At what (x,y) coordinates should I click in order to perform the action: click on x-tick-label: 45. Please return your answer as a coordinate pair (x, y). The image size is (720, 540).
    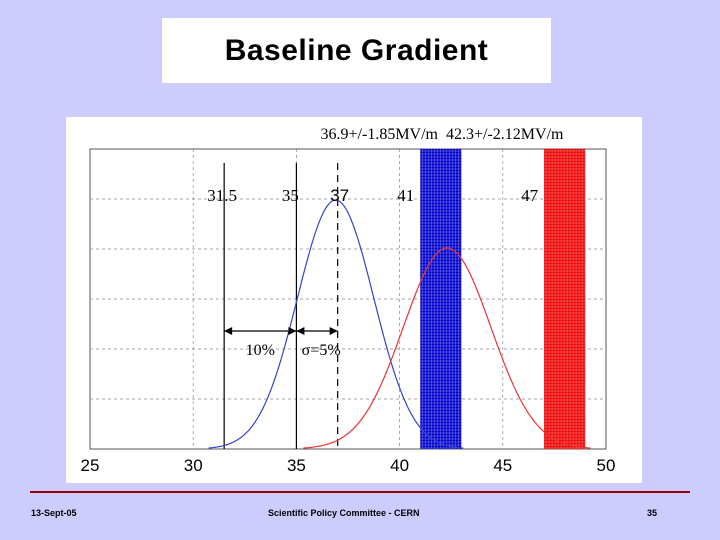
    Looking at the image, I should click on (502, 465).